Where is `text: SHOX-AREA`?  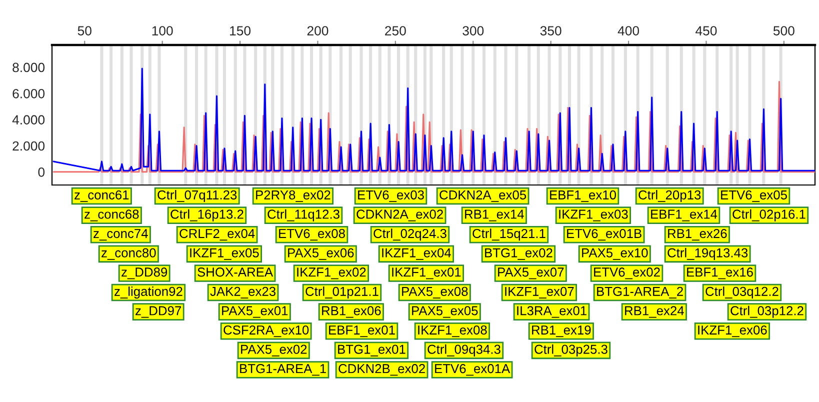
text: SHOX-AREA is located at coordinates (236, 272).